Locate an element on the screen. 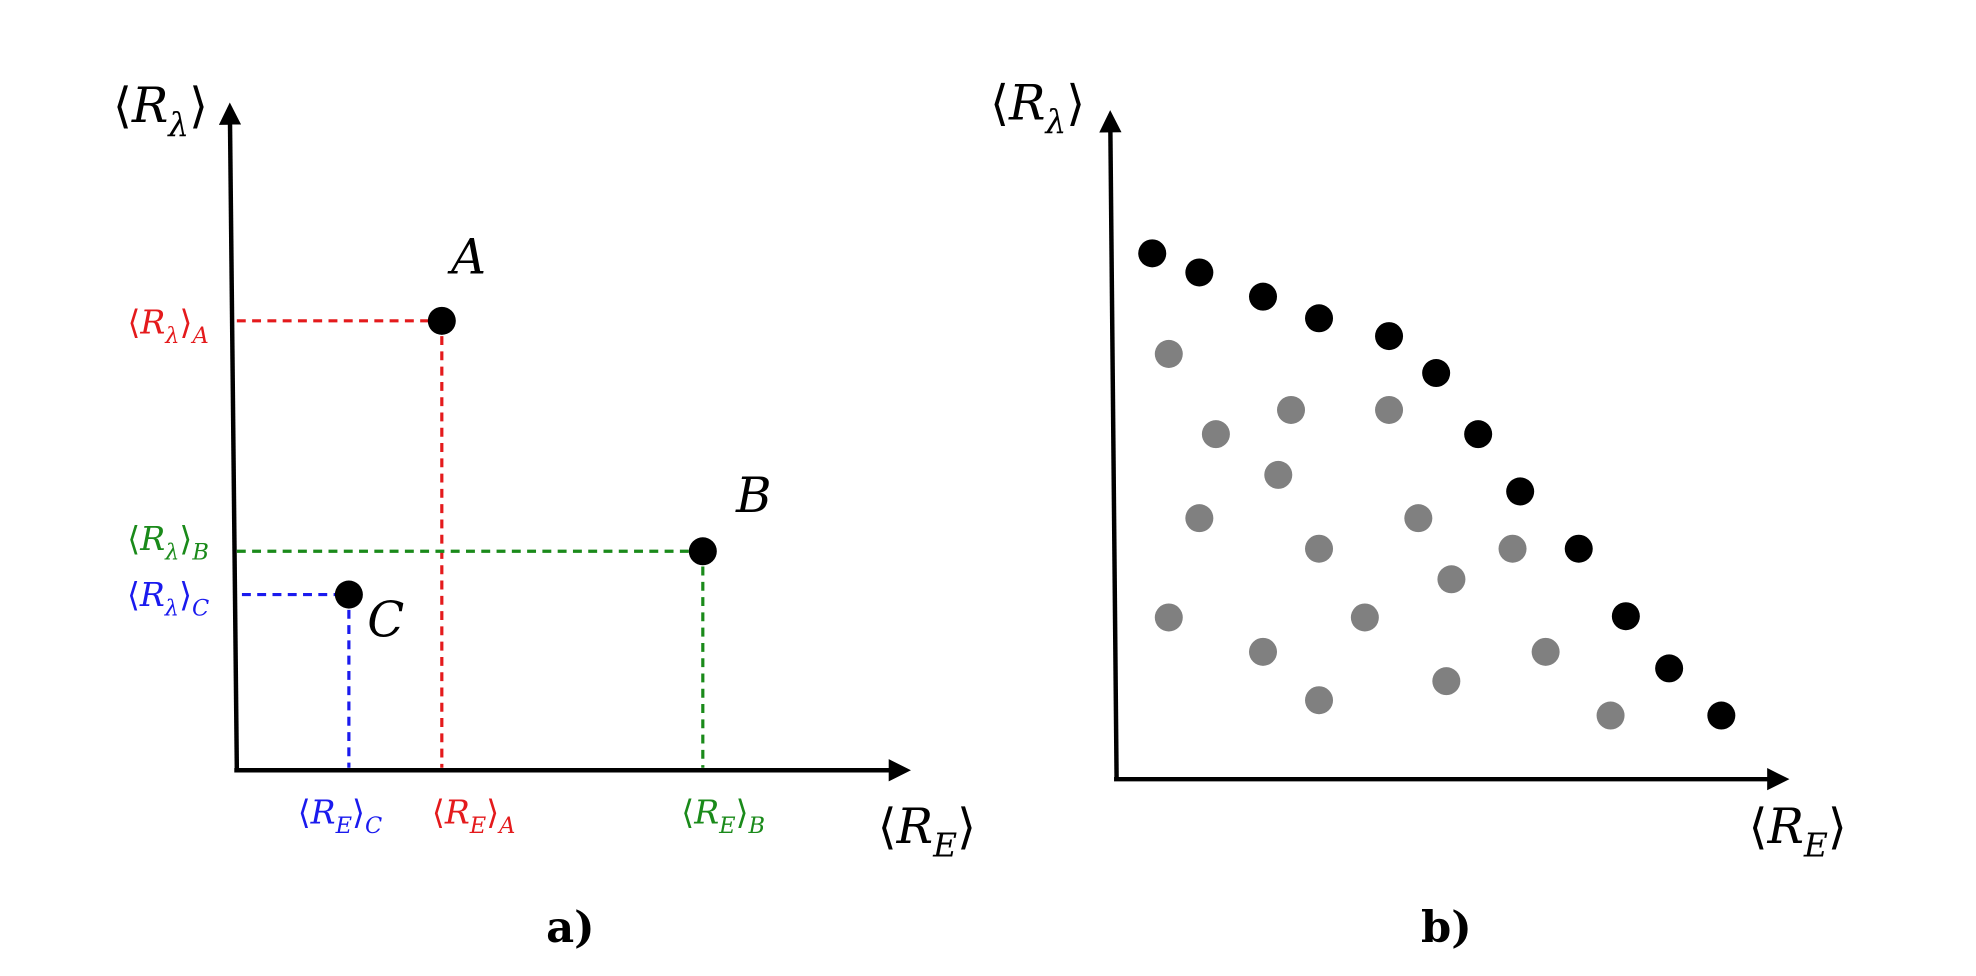 The height and width of the screenshot is (976, 1976). math-label: ⟨RE⟩A is located at coordinates (473, 816).